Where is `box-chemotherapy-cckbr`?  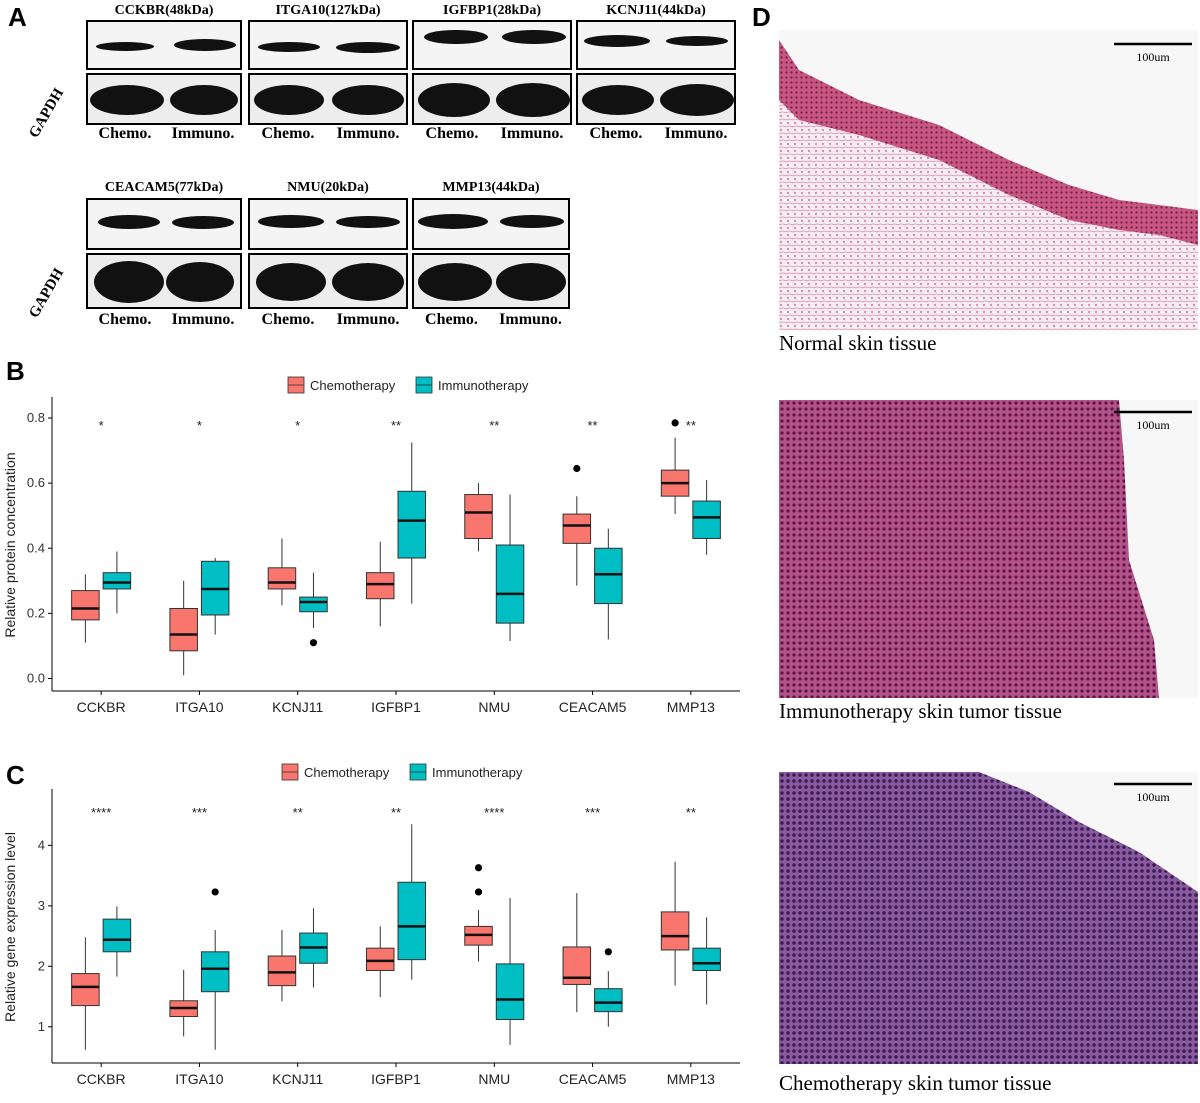
box-chemotherapy-cckbr is located at coordinates (85, 608).